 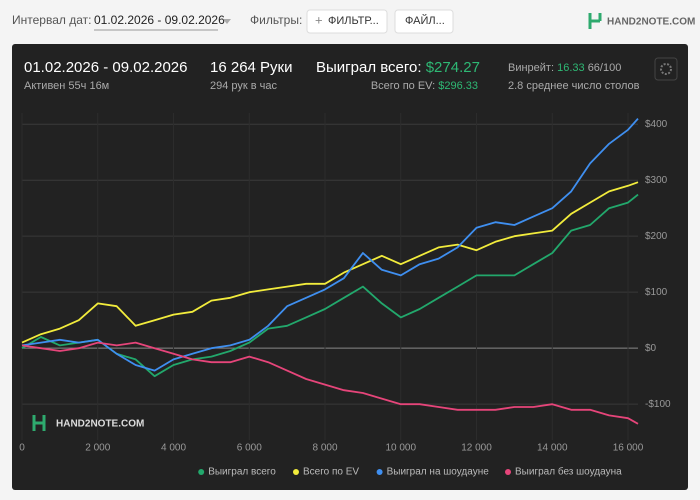 I want to click on series-line, so click(x=330, y=383).